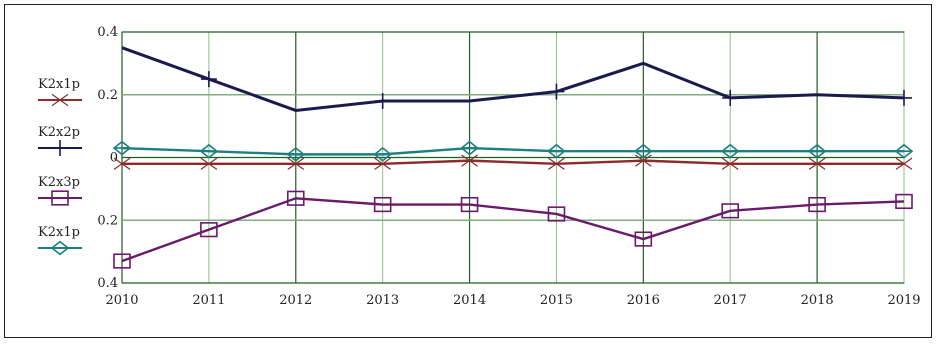 Image resolution: width=938 pixels, height=344 pixels. Describe the element at coordinates (469, 300) in the screenshot. I see `x-tick-label: 2014` at that location.